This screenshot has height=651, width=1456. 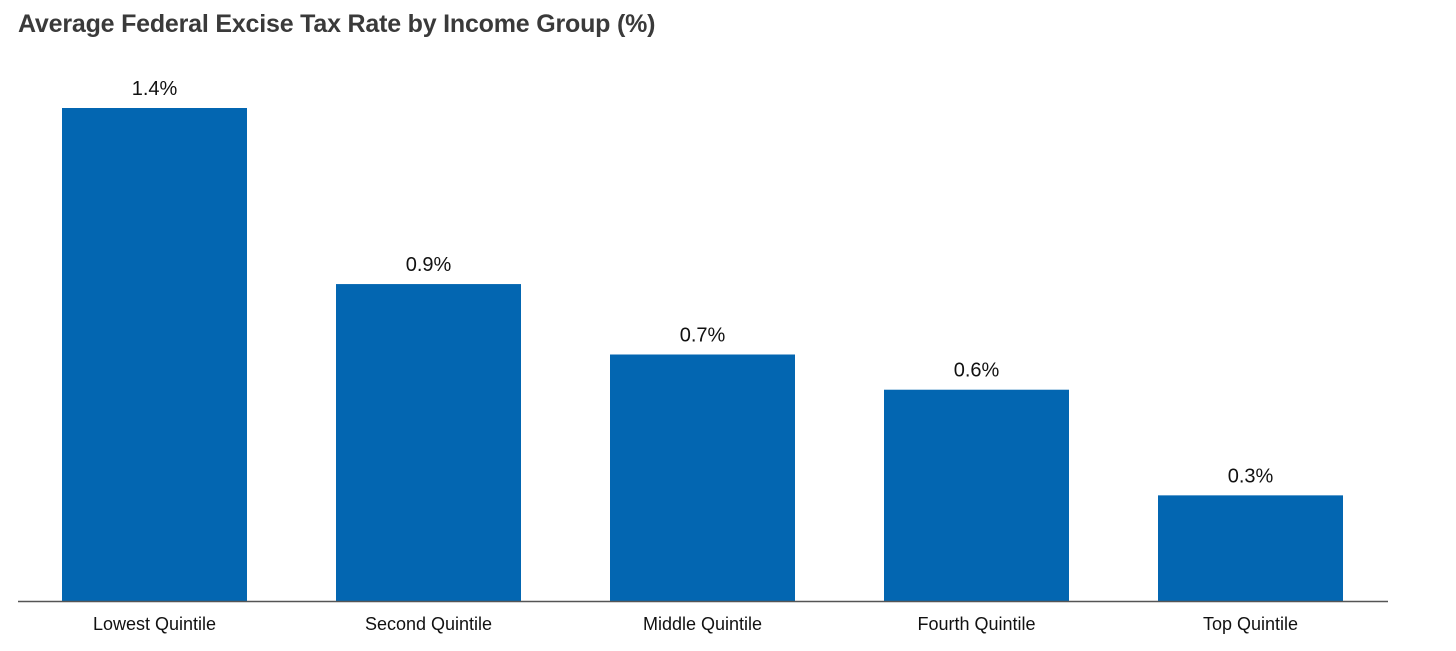 What do you see at coordinates (1251, 476) in the screenshot?
I see `data-label-5: 0.3%` at bounding box center [1251, 476].